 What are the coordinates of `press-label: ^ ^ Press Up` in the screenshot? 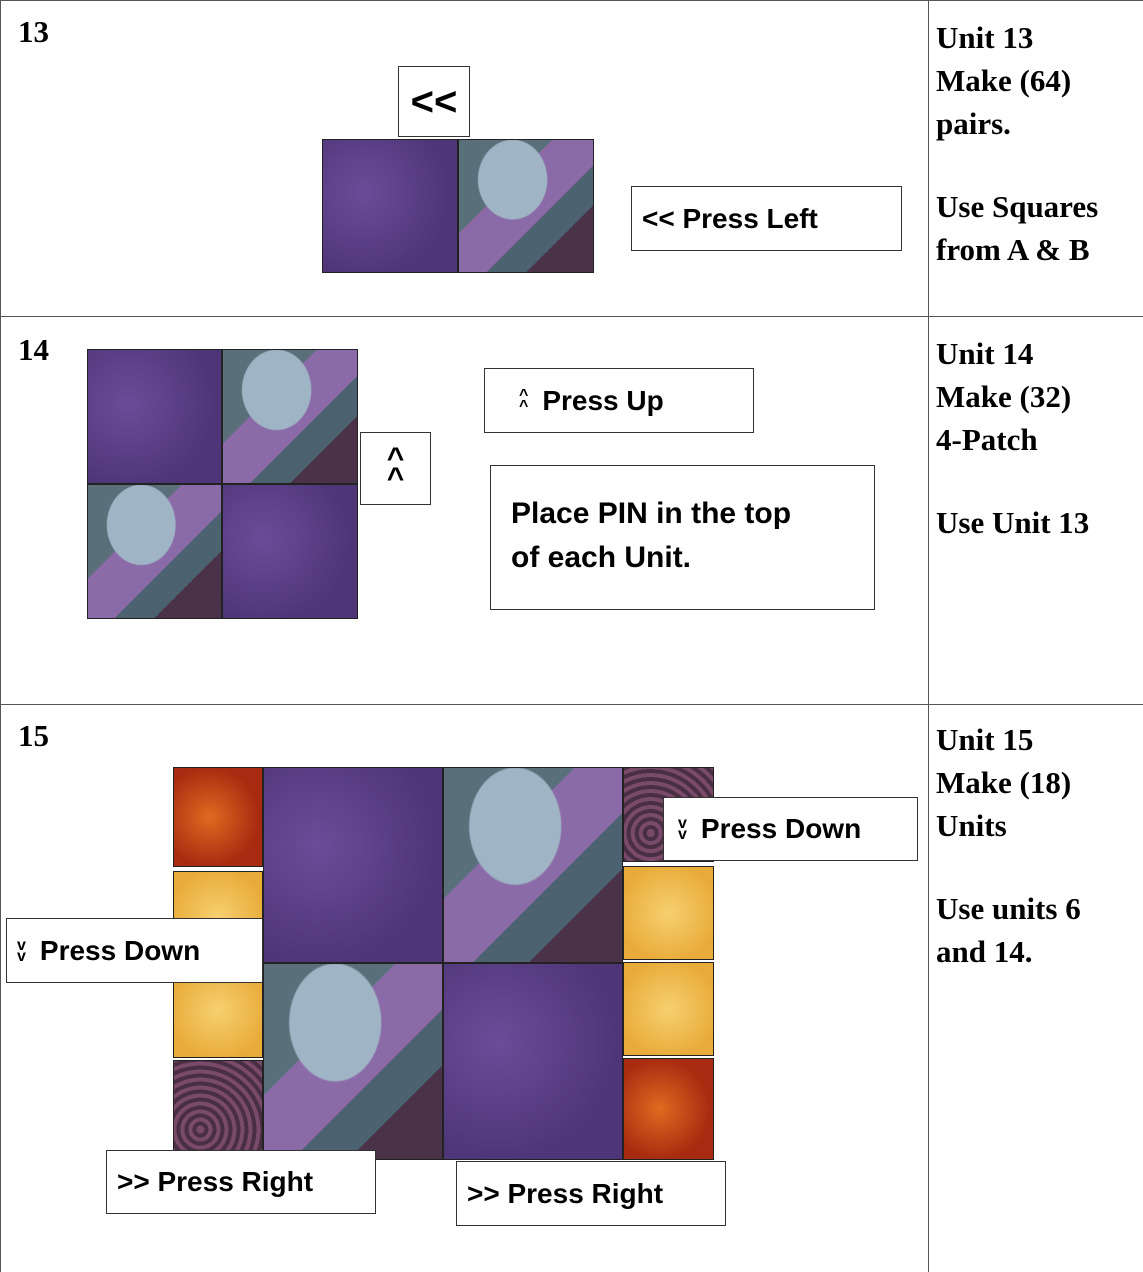 It's located at (619, 400).